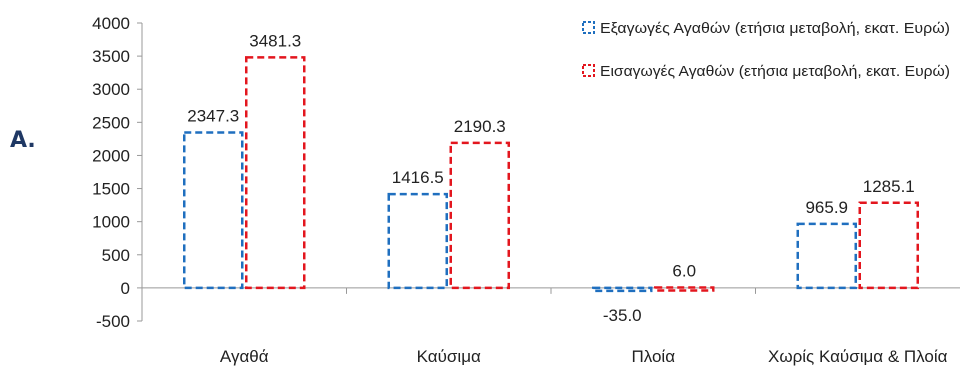 This screenshot has height=392, width=968. What do you see at coordinates (111, 56) in the screenshot?
I see `y-tick-label: 3500` at bounding box center [111, 56].